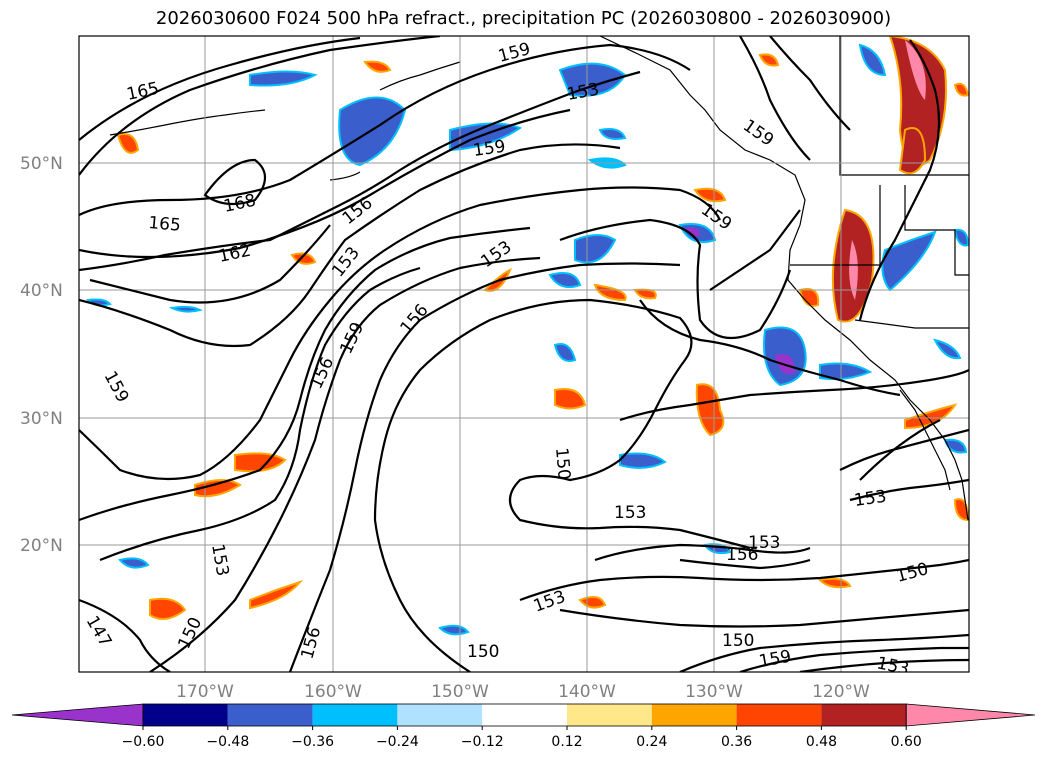  I want to click on lat-label: 40°N, so click(41, 291).